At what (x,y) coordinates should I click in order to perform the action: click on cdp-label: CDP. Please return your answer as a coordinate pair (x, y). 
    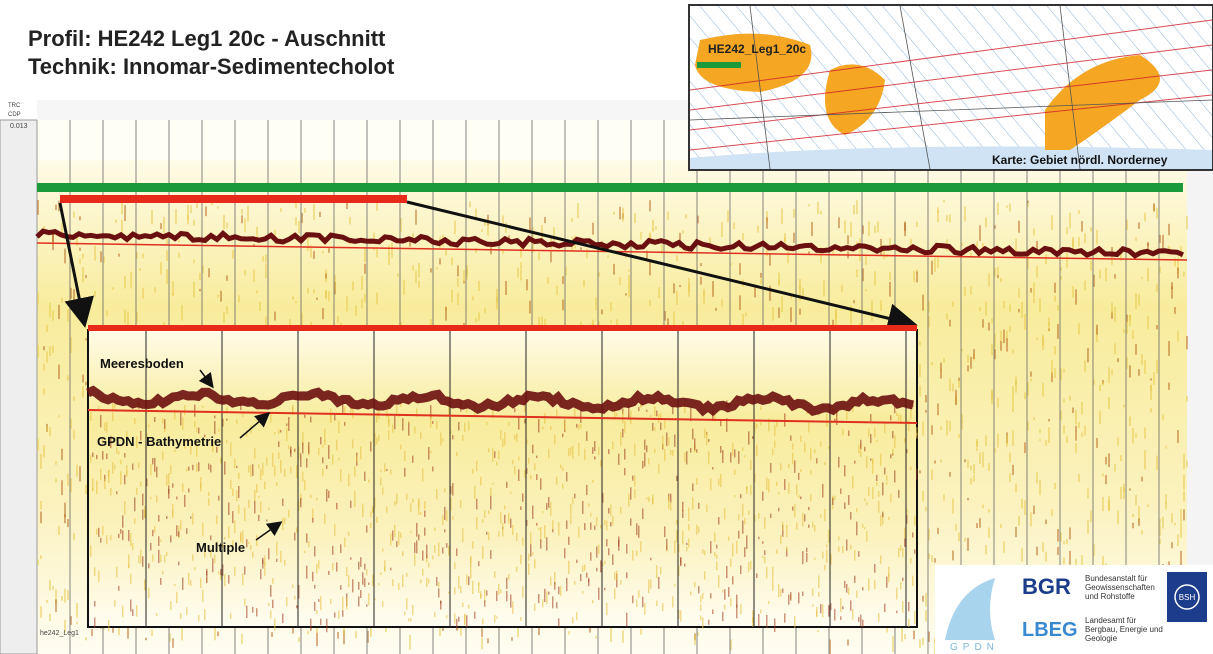
    Looking at the image, I should click on (14, 115).